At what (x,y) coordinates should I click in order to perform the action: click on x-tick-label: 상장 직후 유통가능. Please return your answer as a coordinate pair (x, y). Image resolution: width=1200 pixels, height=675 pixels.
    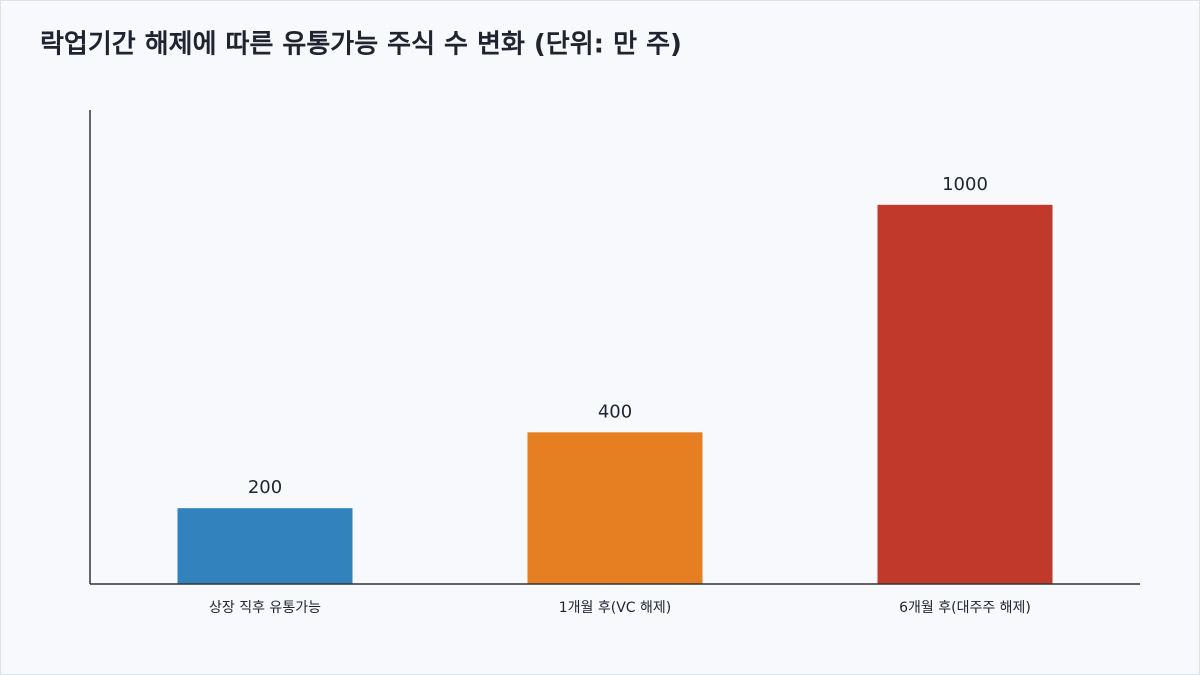
    Looking at the image, I should click on (265, 608).